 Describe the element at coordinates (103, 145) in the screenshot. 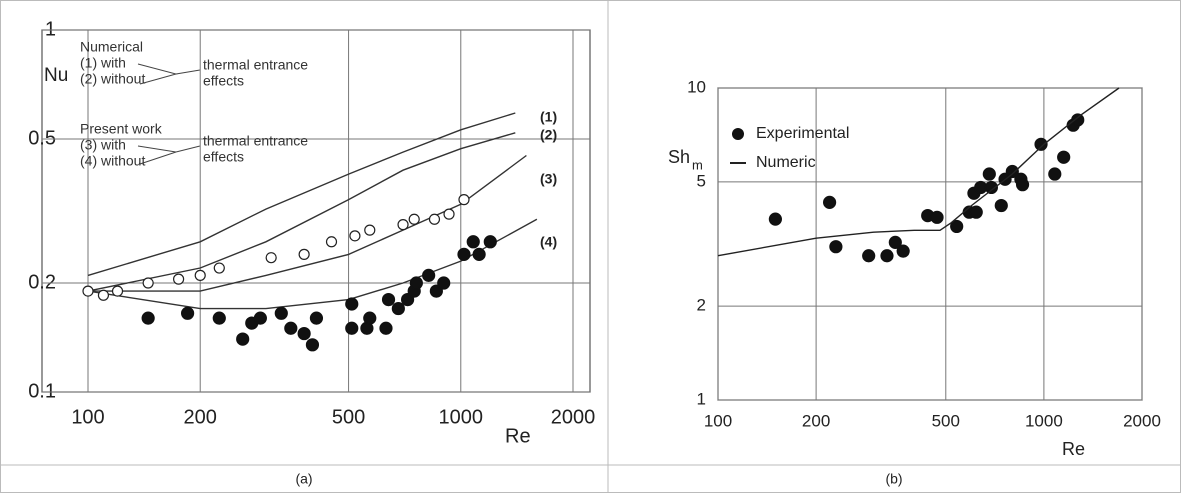

I see `annotation: (3) with` at that location.